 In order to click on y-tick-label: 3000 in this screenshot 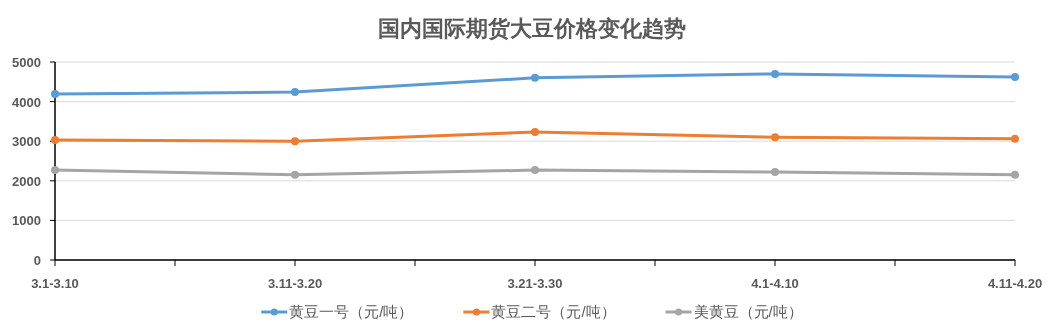, I will do `click(26, 142)`.